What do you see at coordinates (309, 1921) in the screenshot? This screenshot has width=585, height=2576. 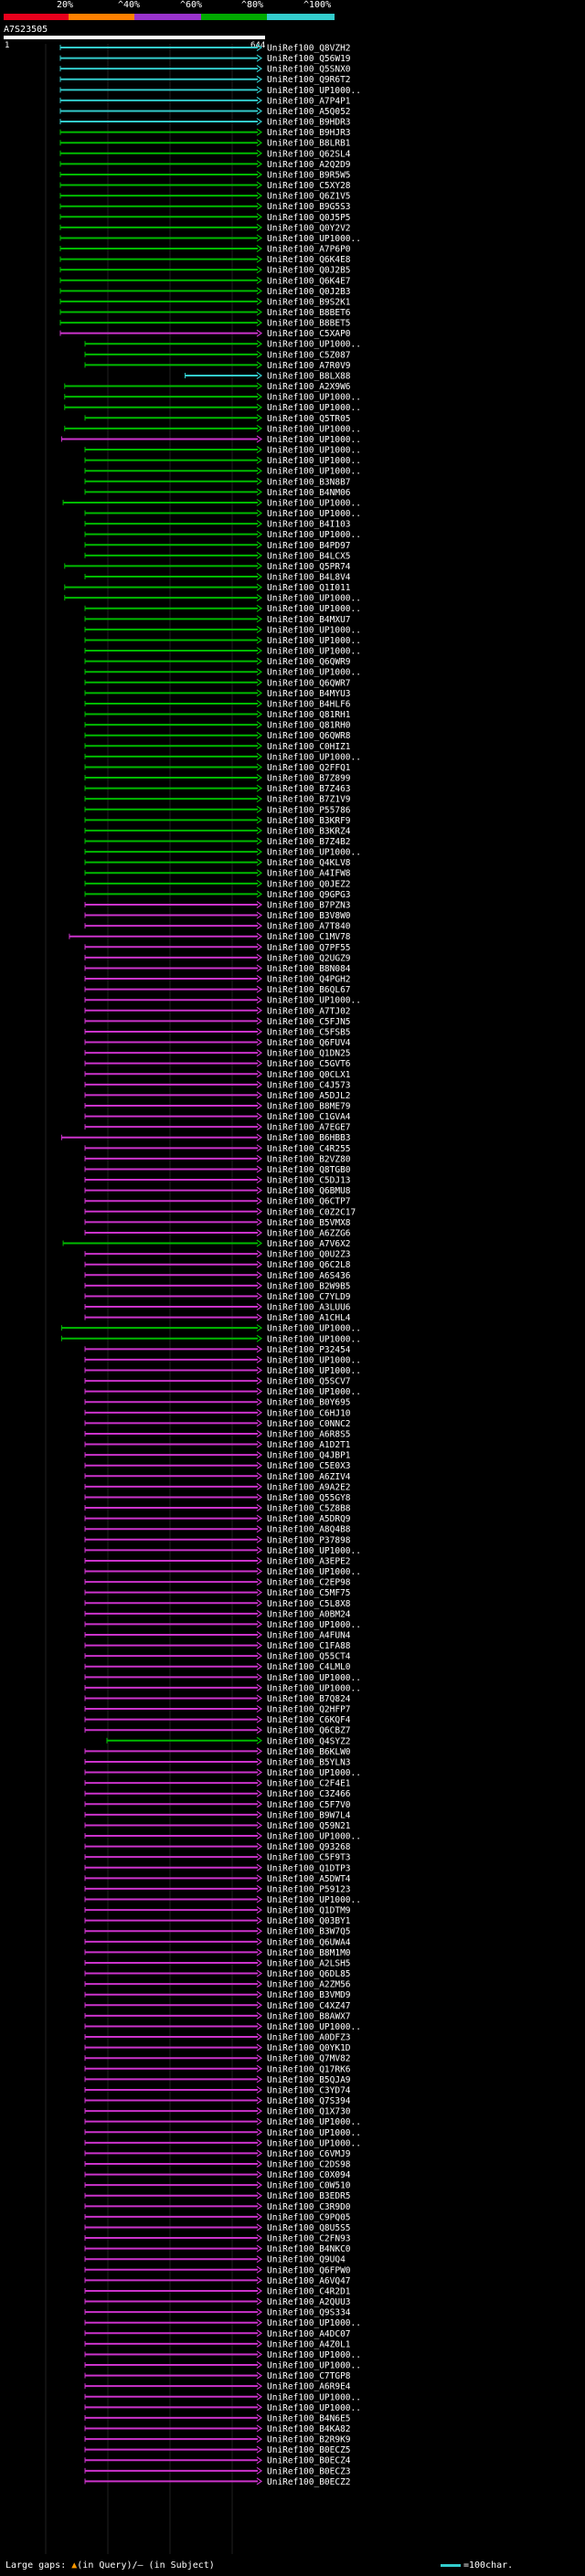 I see `hit-label-177: UniRef100_Q03BY1` at bounding box center [309, 1921].